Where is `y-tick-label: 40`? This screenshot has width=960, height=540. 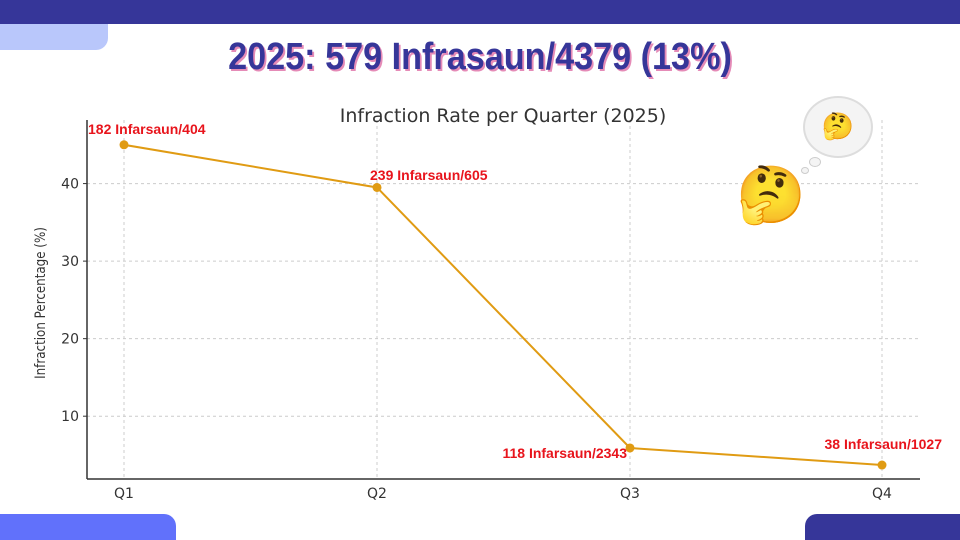 y-tick-label: 40 is located at coordinates (70, 185).